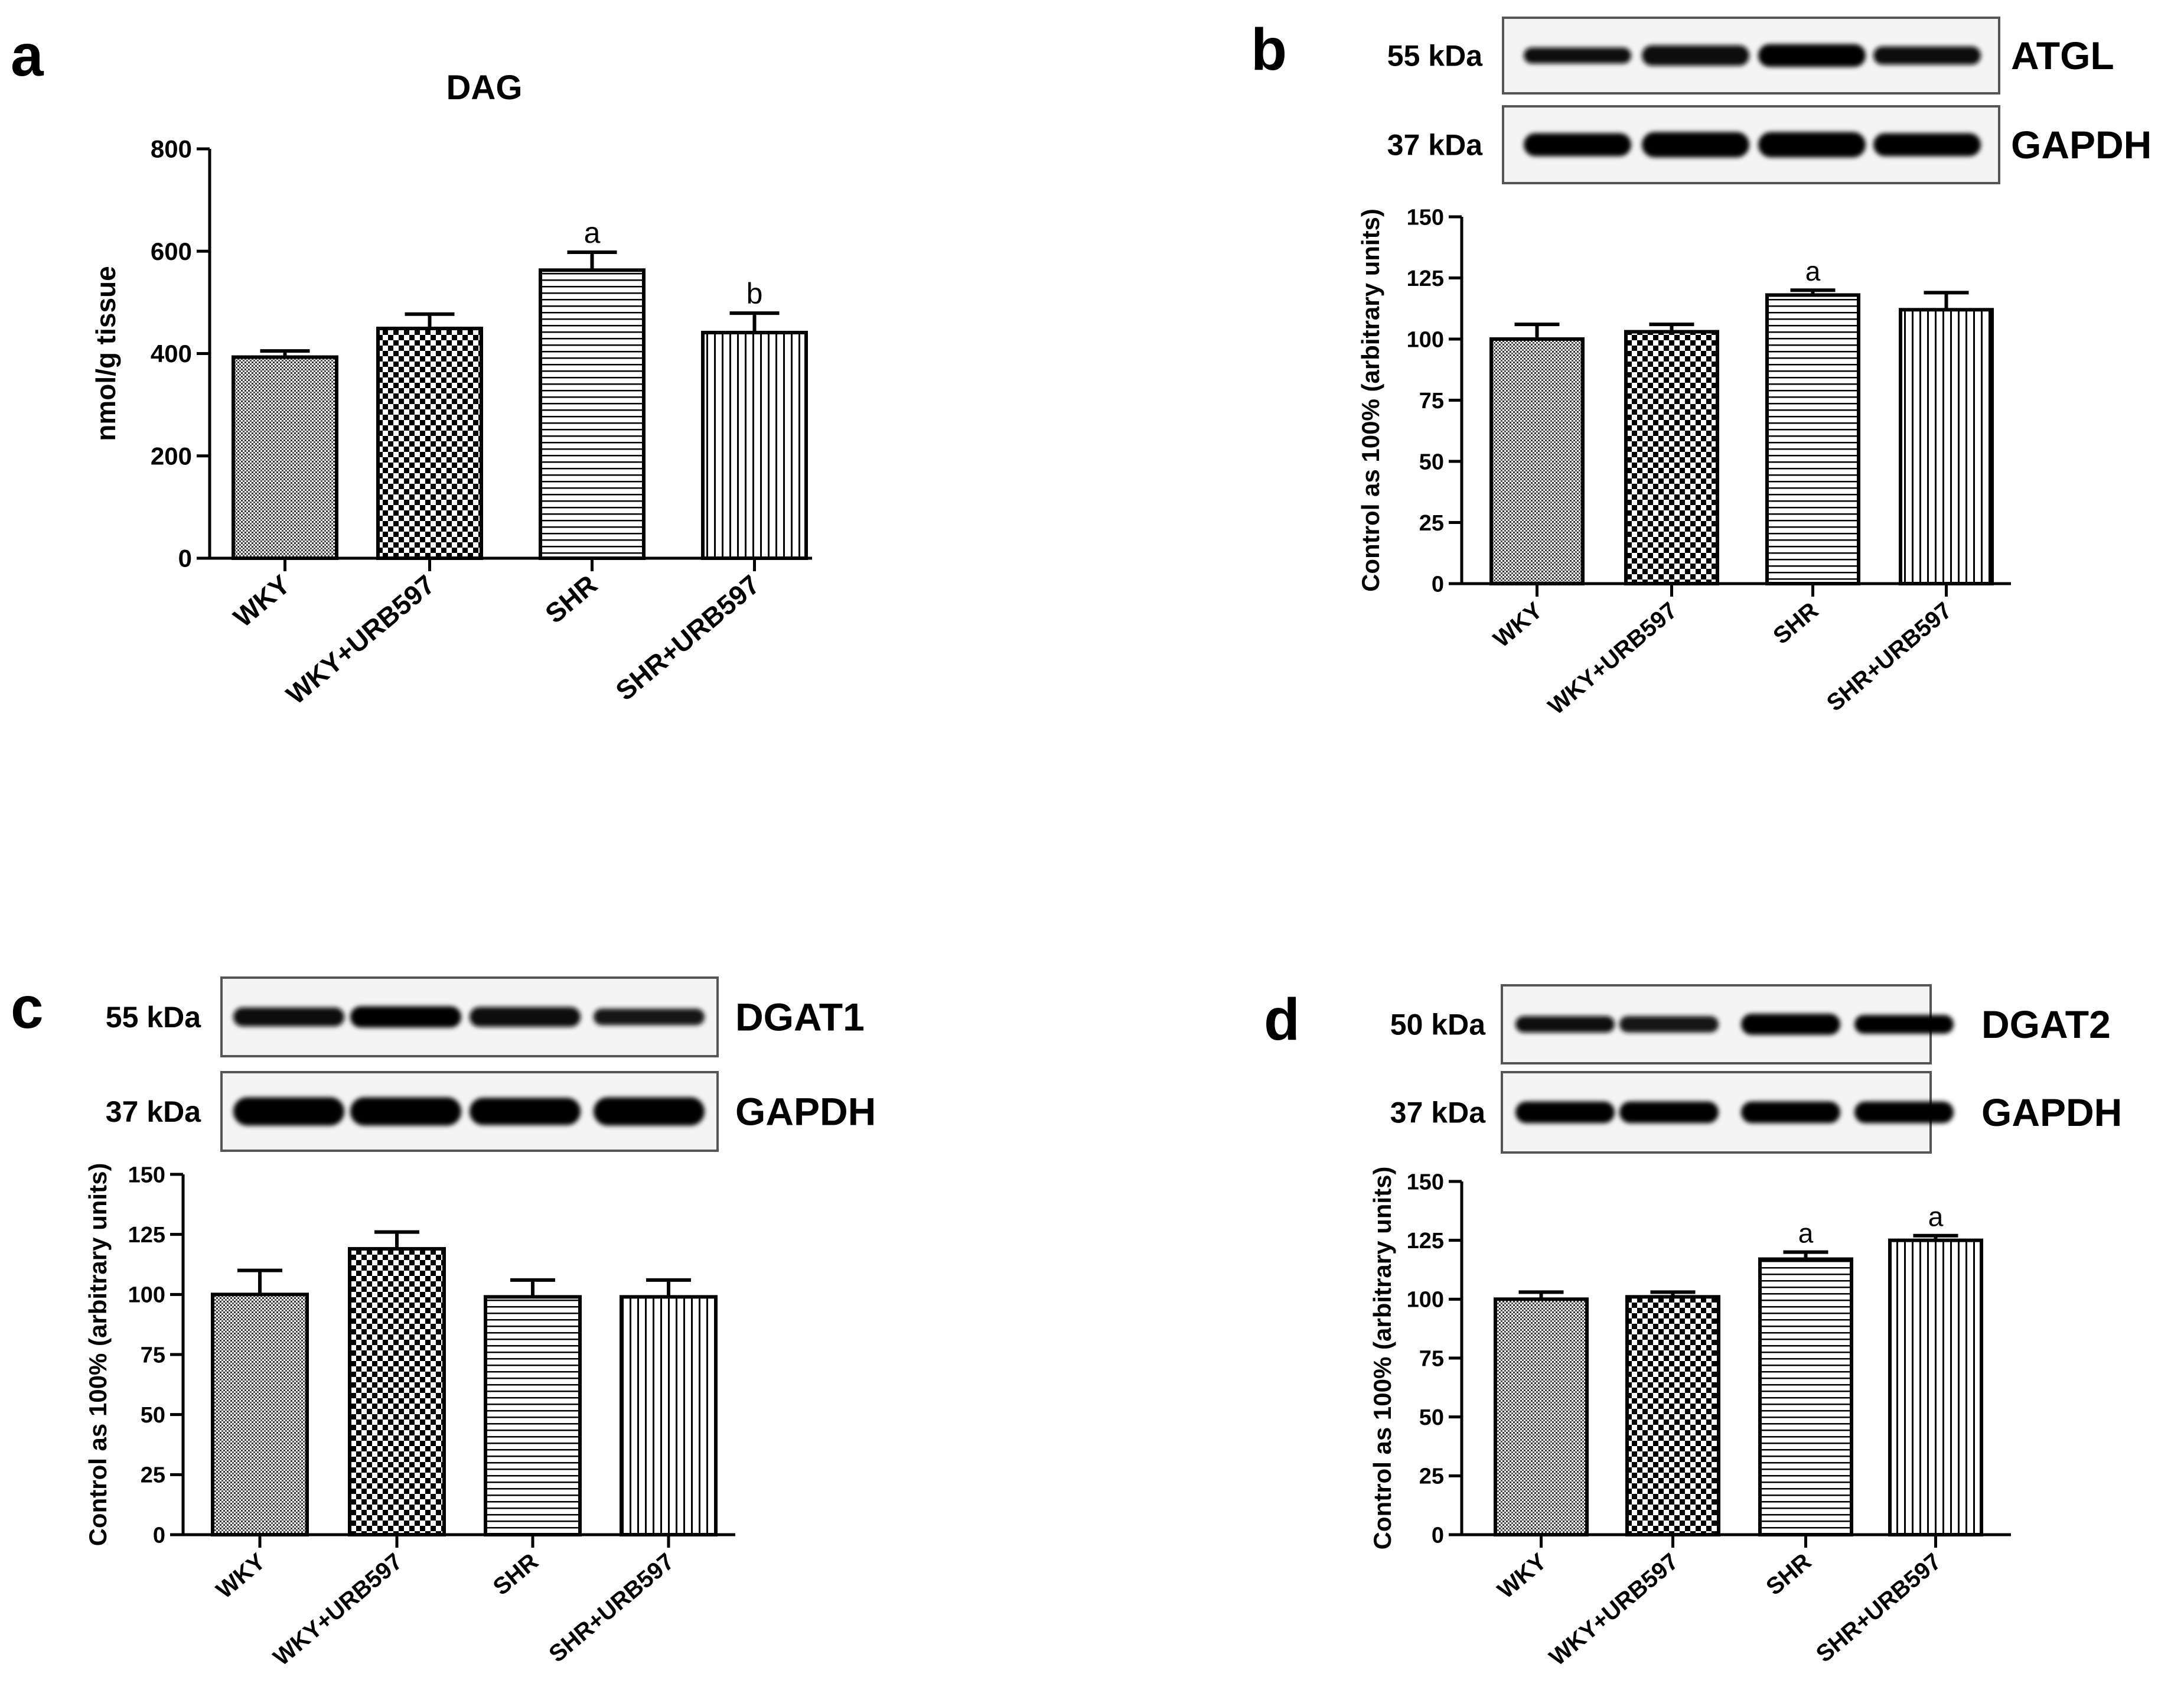 The height and width of the screenshot is (1706, 2184). What do you see at coordinates (27, 1008) in the screenshot?
I see `panel-letter-c: c` at bounding box center [27, 1008].